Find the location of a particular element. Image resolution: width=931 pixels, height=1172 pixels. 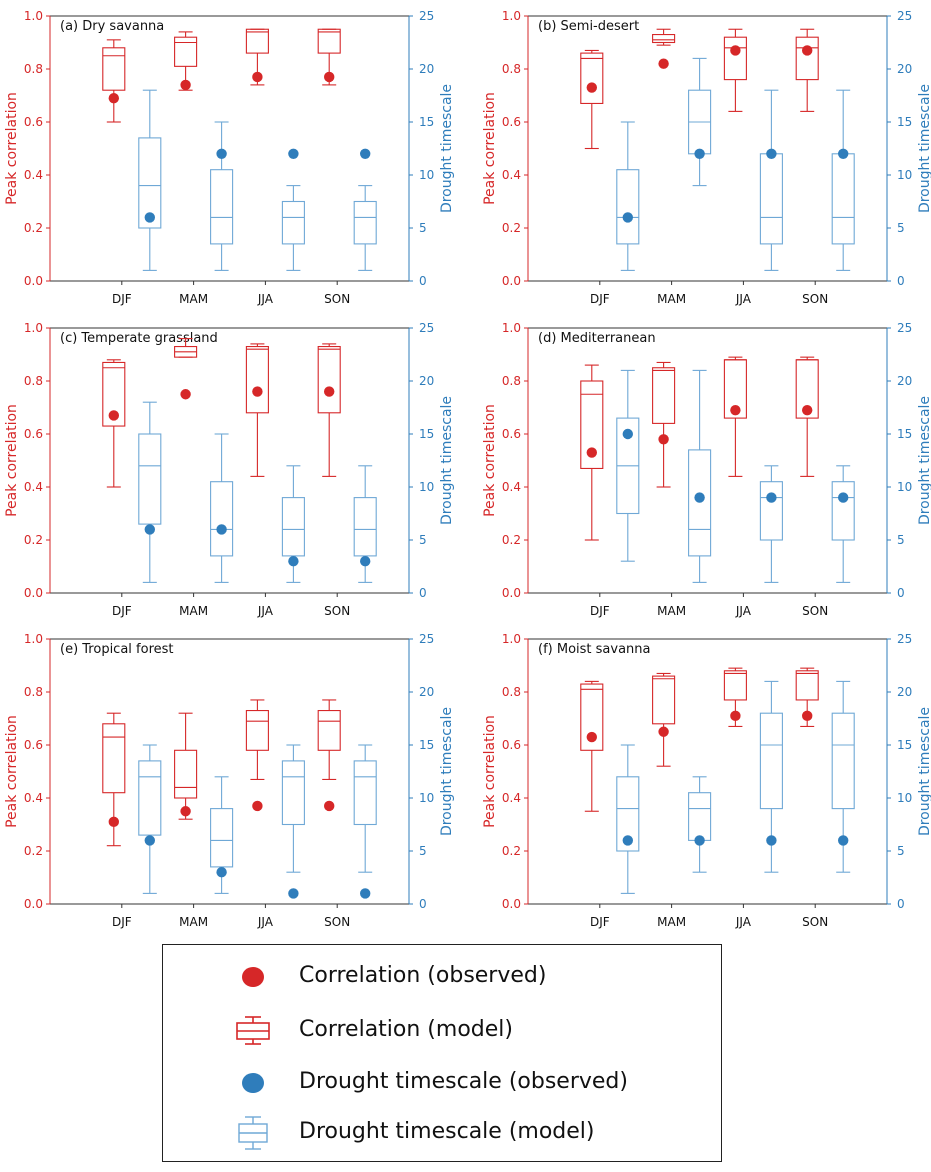

legend-box-correlation-model is located at coordinates (253, 1030).